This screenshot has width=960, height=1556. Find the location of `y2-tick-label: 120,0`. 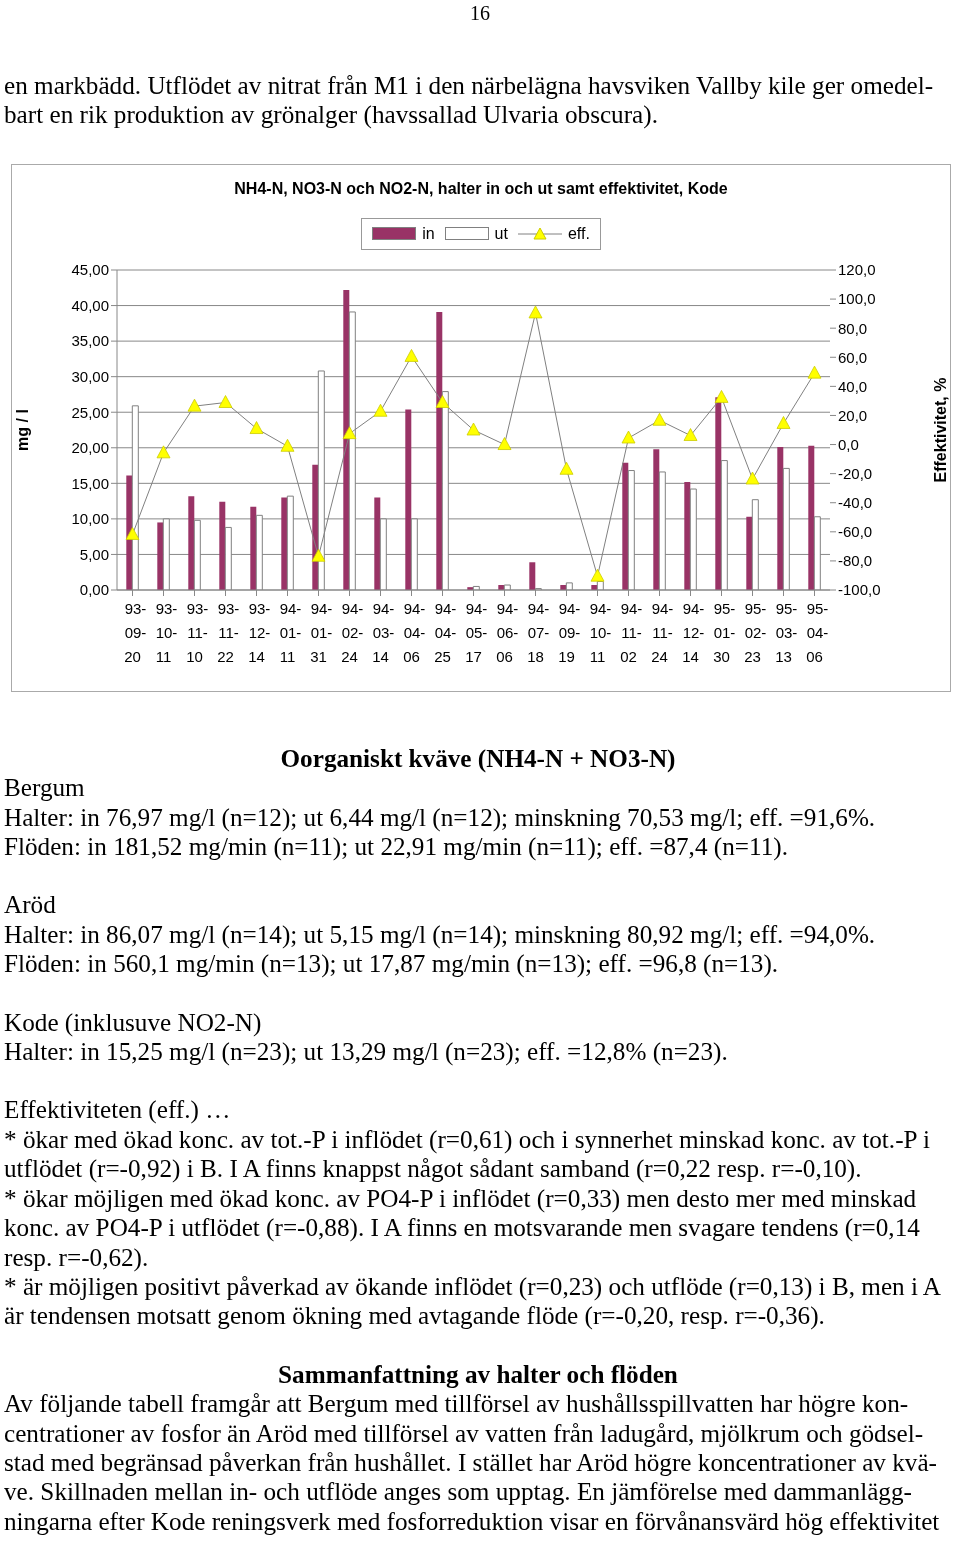

y2-tick-label: 120,0 is located at coordinates (857, 270).